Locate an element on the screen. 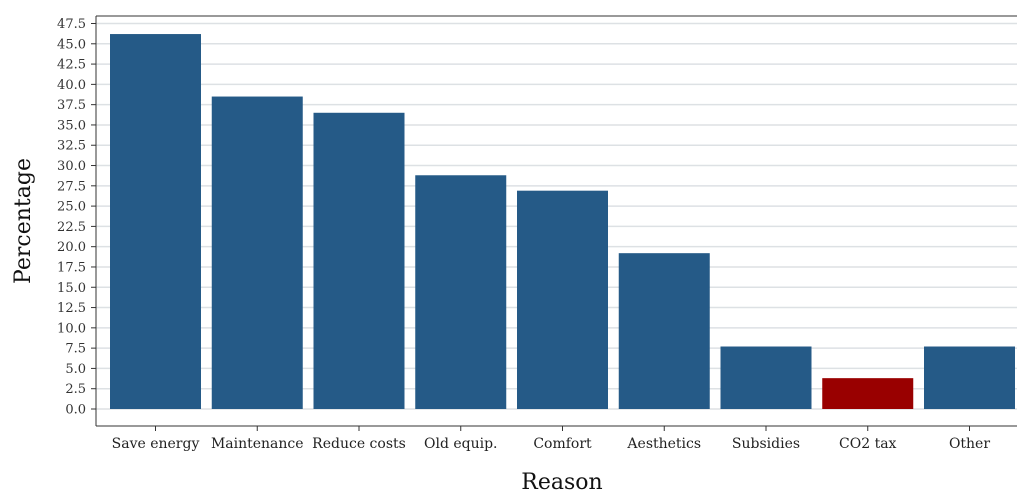 The width and height of the screenshot is (1017, 491). x-tick-label: CO2 tax is located at coordinates (868, 444).